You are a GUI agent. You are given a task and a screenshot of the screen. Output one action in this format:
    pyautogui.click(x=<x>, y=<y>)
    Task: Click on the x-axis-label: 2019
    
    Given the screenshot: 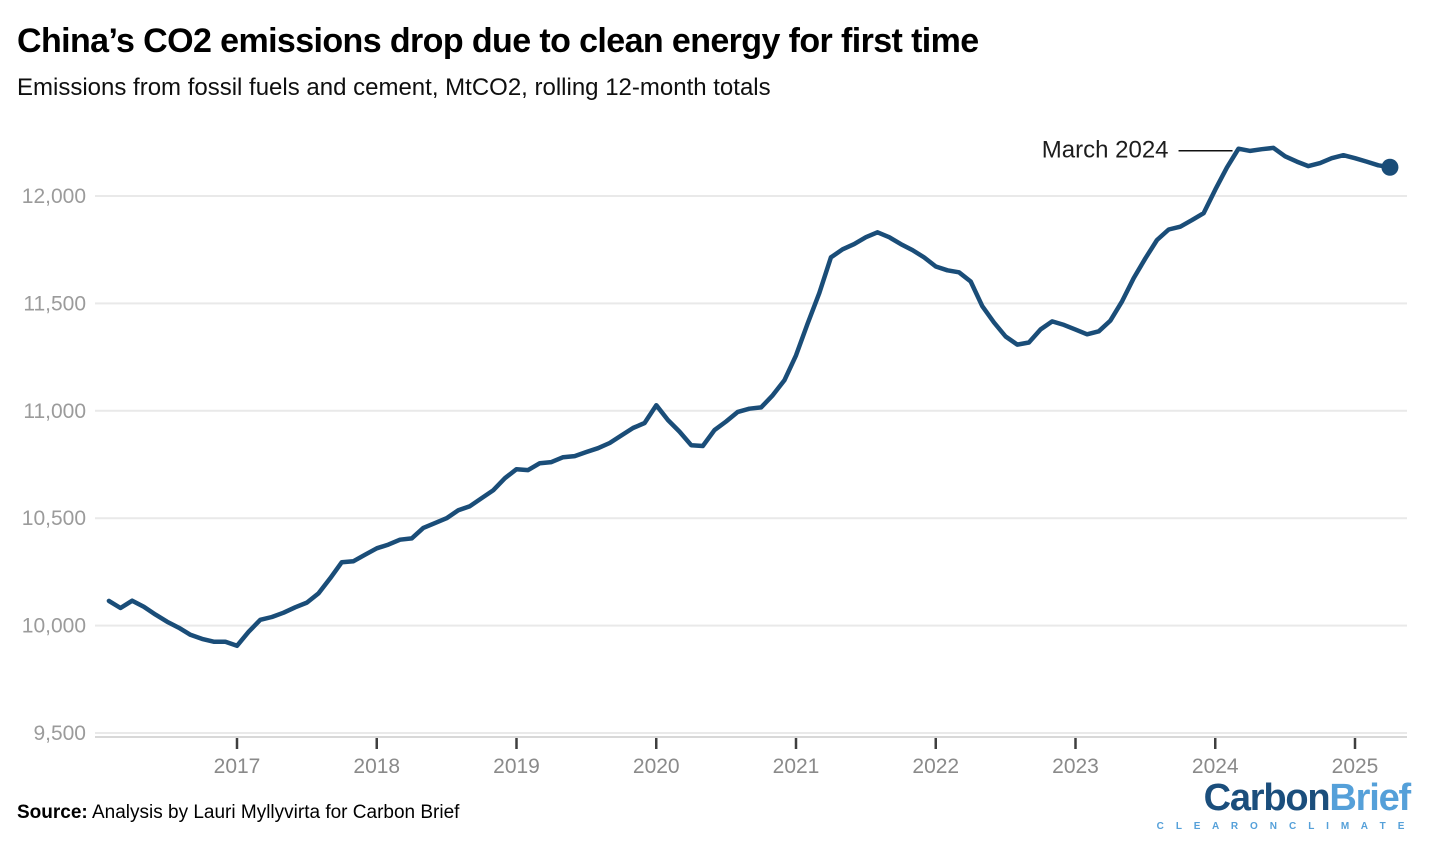 What is the action you would take?
    pyautogui.click(x=516, y=766)
    